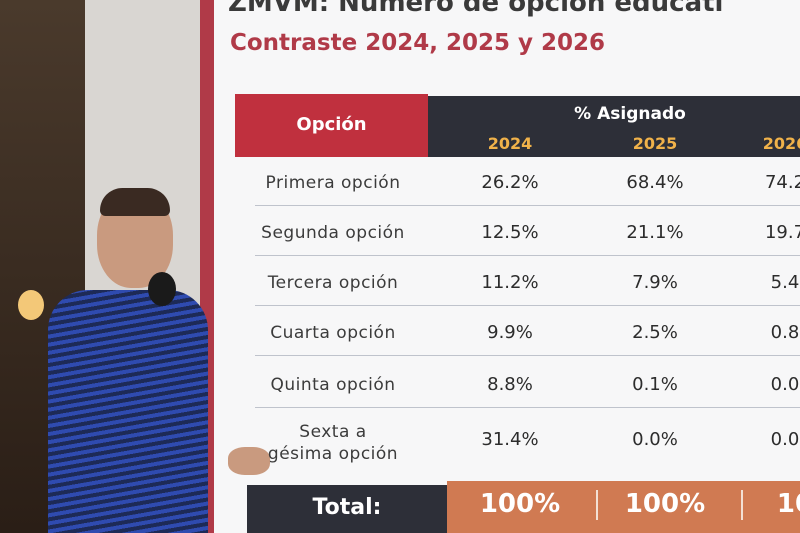 This screenshot has width=800, height=533. I want to click on presenter-jacket, so click(128, 411).